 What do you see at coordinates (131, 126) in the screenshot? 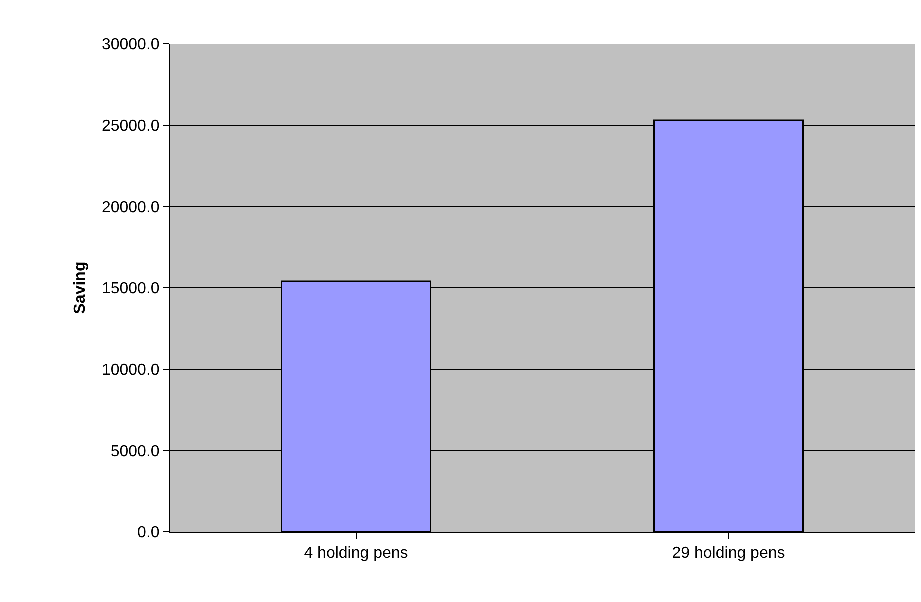
I see `y-tick-label: 25000.0` at bounding box center [131, 126].